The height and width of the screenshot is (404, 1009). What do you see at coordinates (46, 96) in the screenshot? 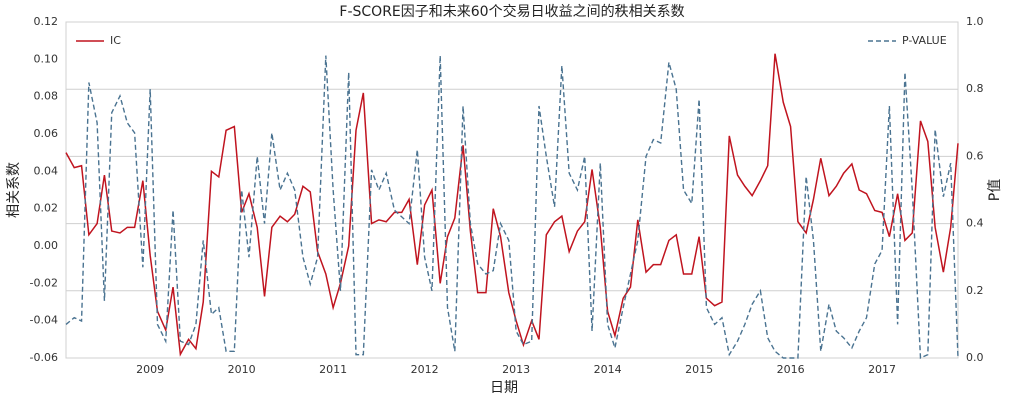
I see `y-tick-label: 0.08` at bounding box center [46, 96].